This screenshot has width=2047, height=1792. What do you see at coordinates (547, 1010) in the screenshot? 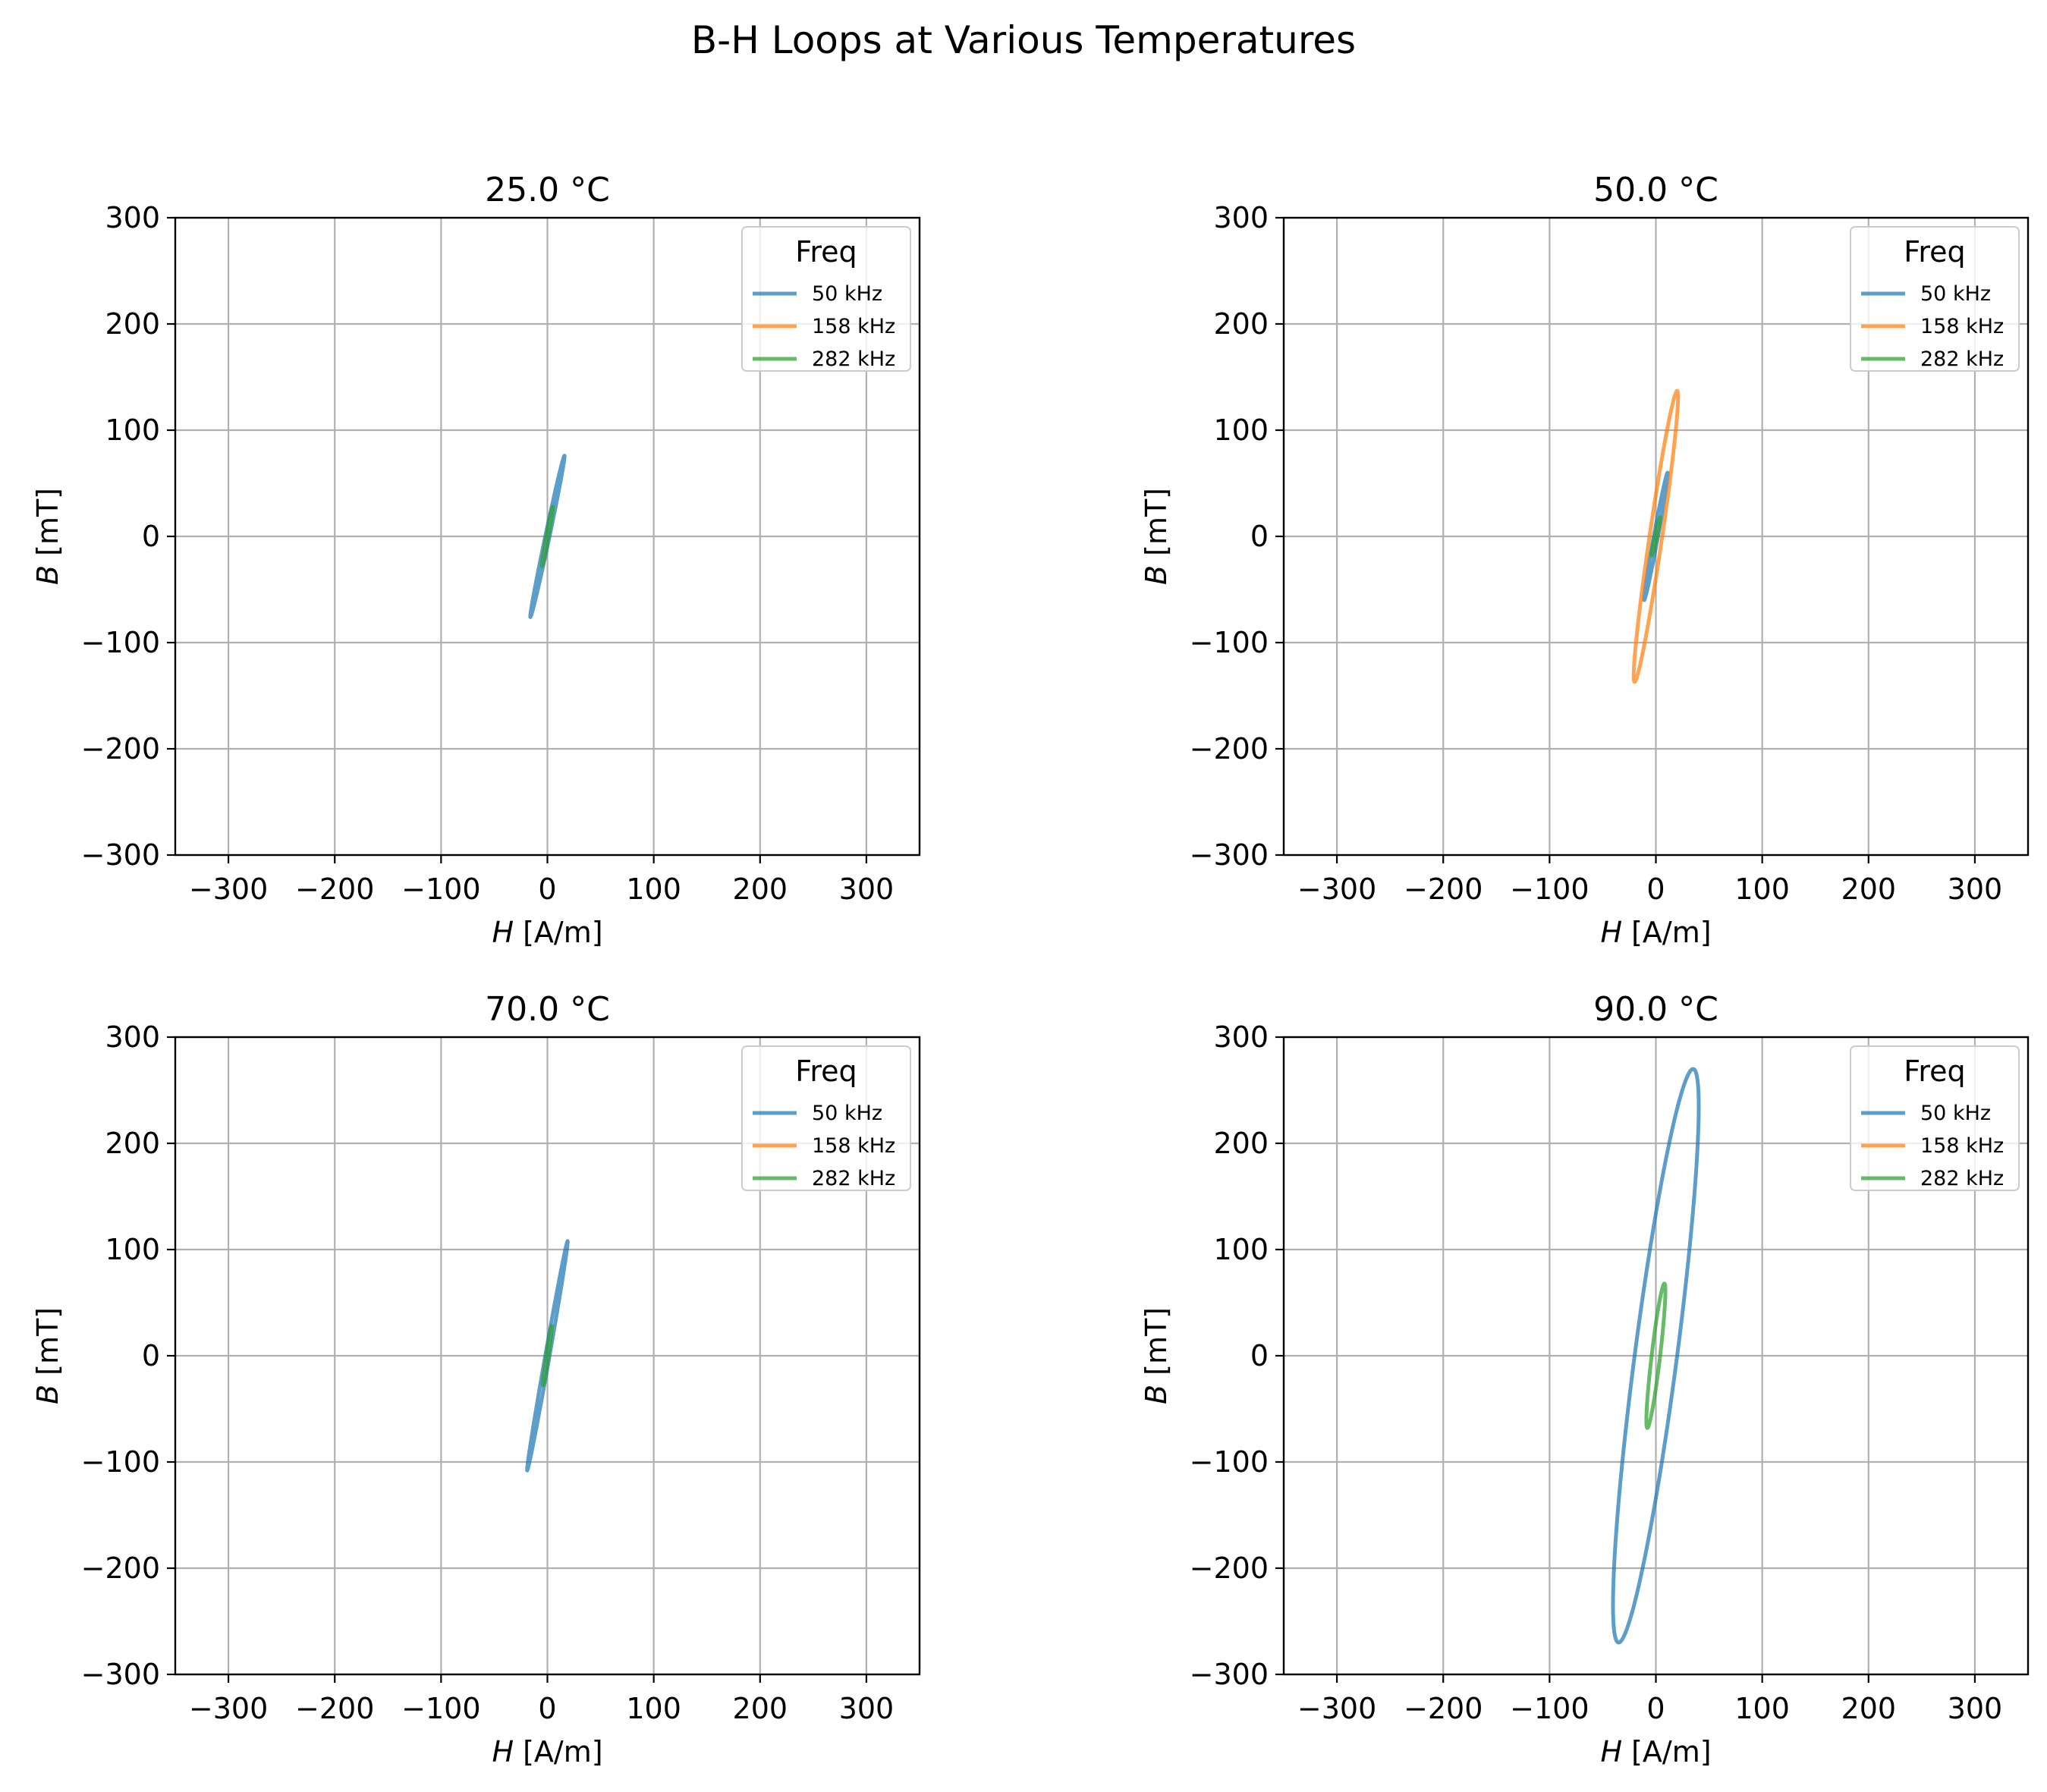
I see `subplot-title: 70.0 °C` at bounding box center [547, 1010].